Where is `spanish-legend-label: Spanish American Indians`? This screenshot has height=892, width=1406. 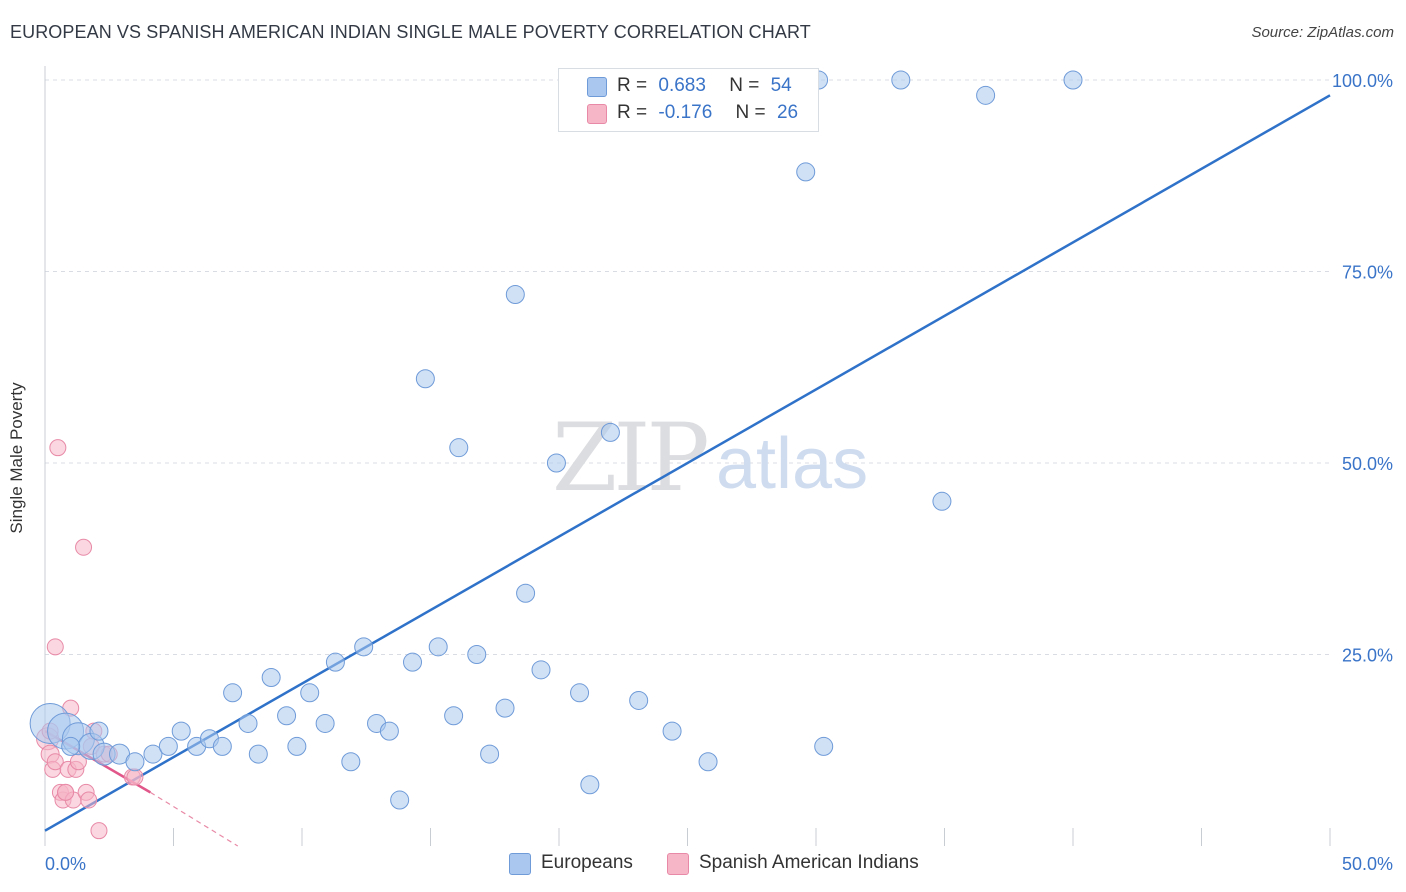 spanish-legend-label: Spanish American Indians is located at coordinates (809, 862).